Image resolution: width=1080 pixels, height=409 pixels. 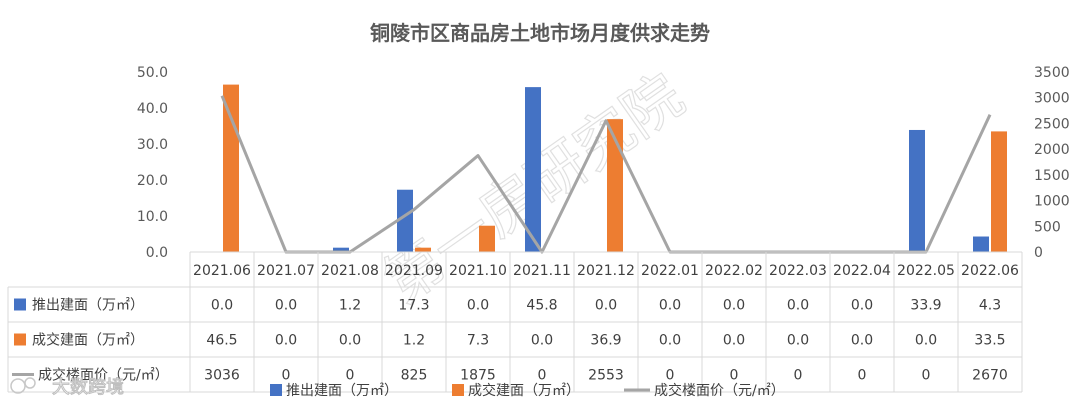 What do you see at coordinates (606, 376) in the screenshot?
I see `table-cell: 2553` at bounding box center [606, 376].